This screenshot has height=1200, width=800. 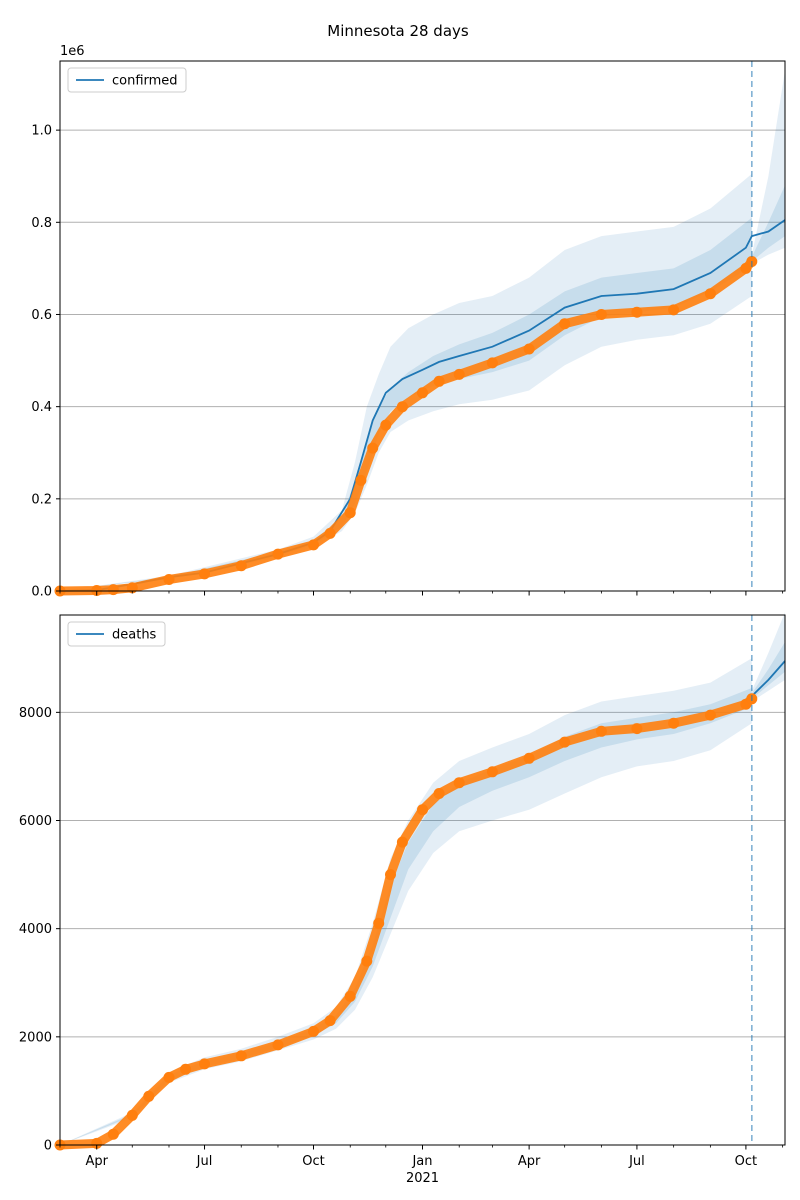 What do you see at coordinates (41, 223) in the screenshot?
I see `y-tick-label: 0.8` at bounding box center [41, 223].